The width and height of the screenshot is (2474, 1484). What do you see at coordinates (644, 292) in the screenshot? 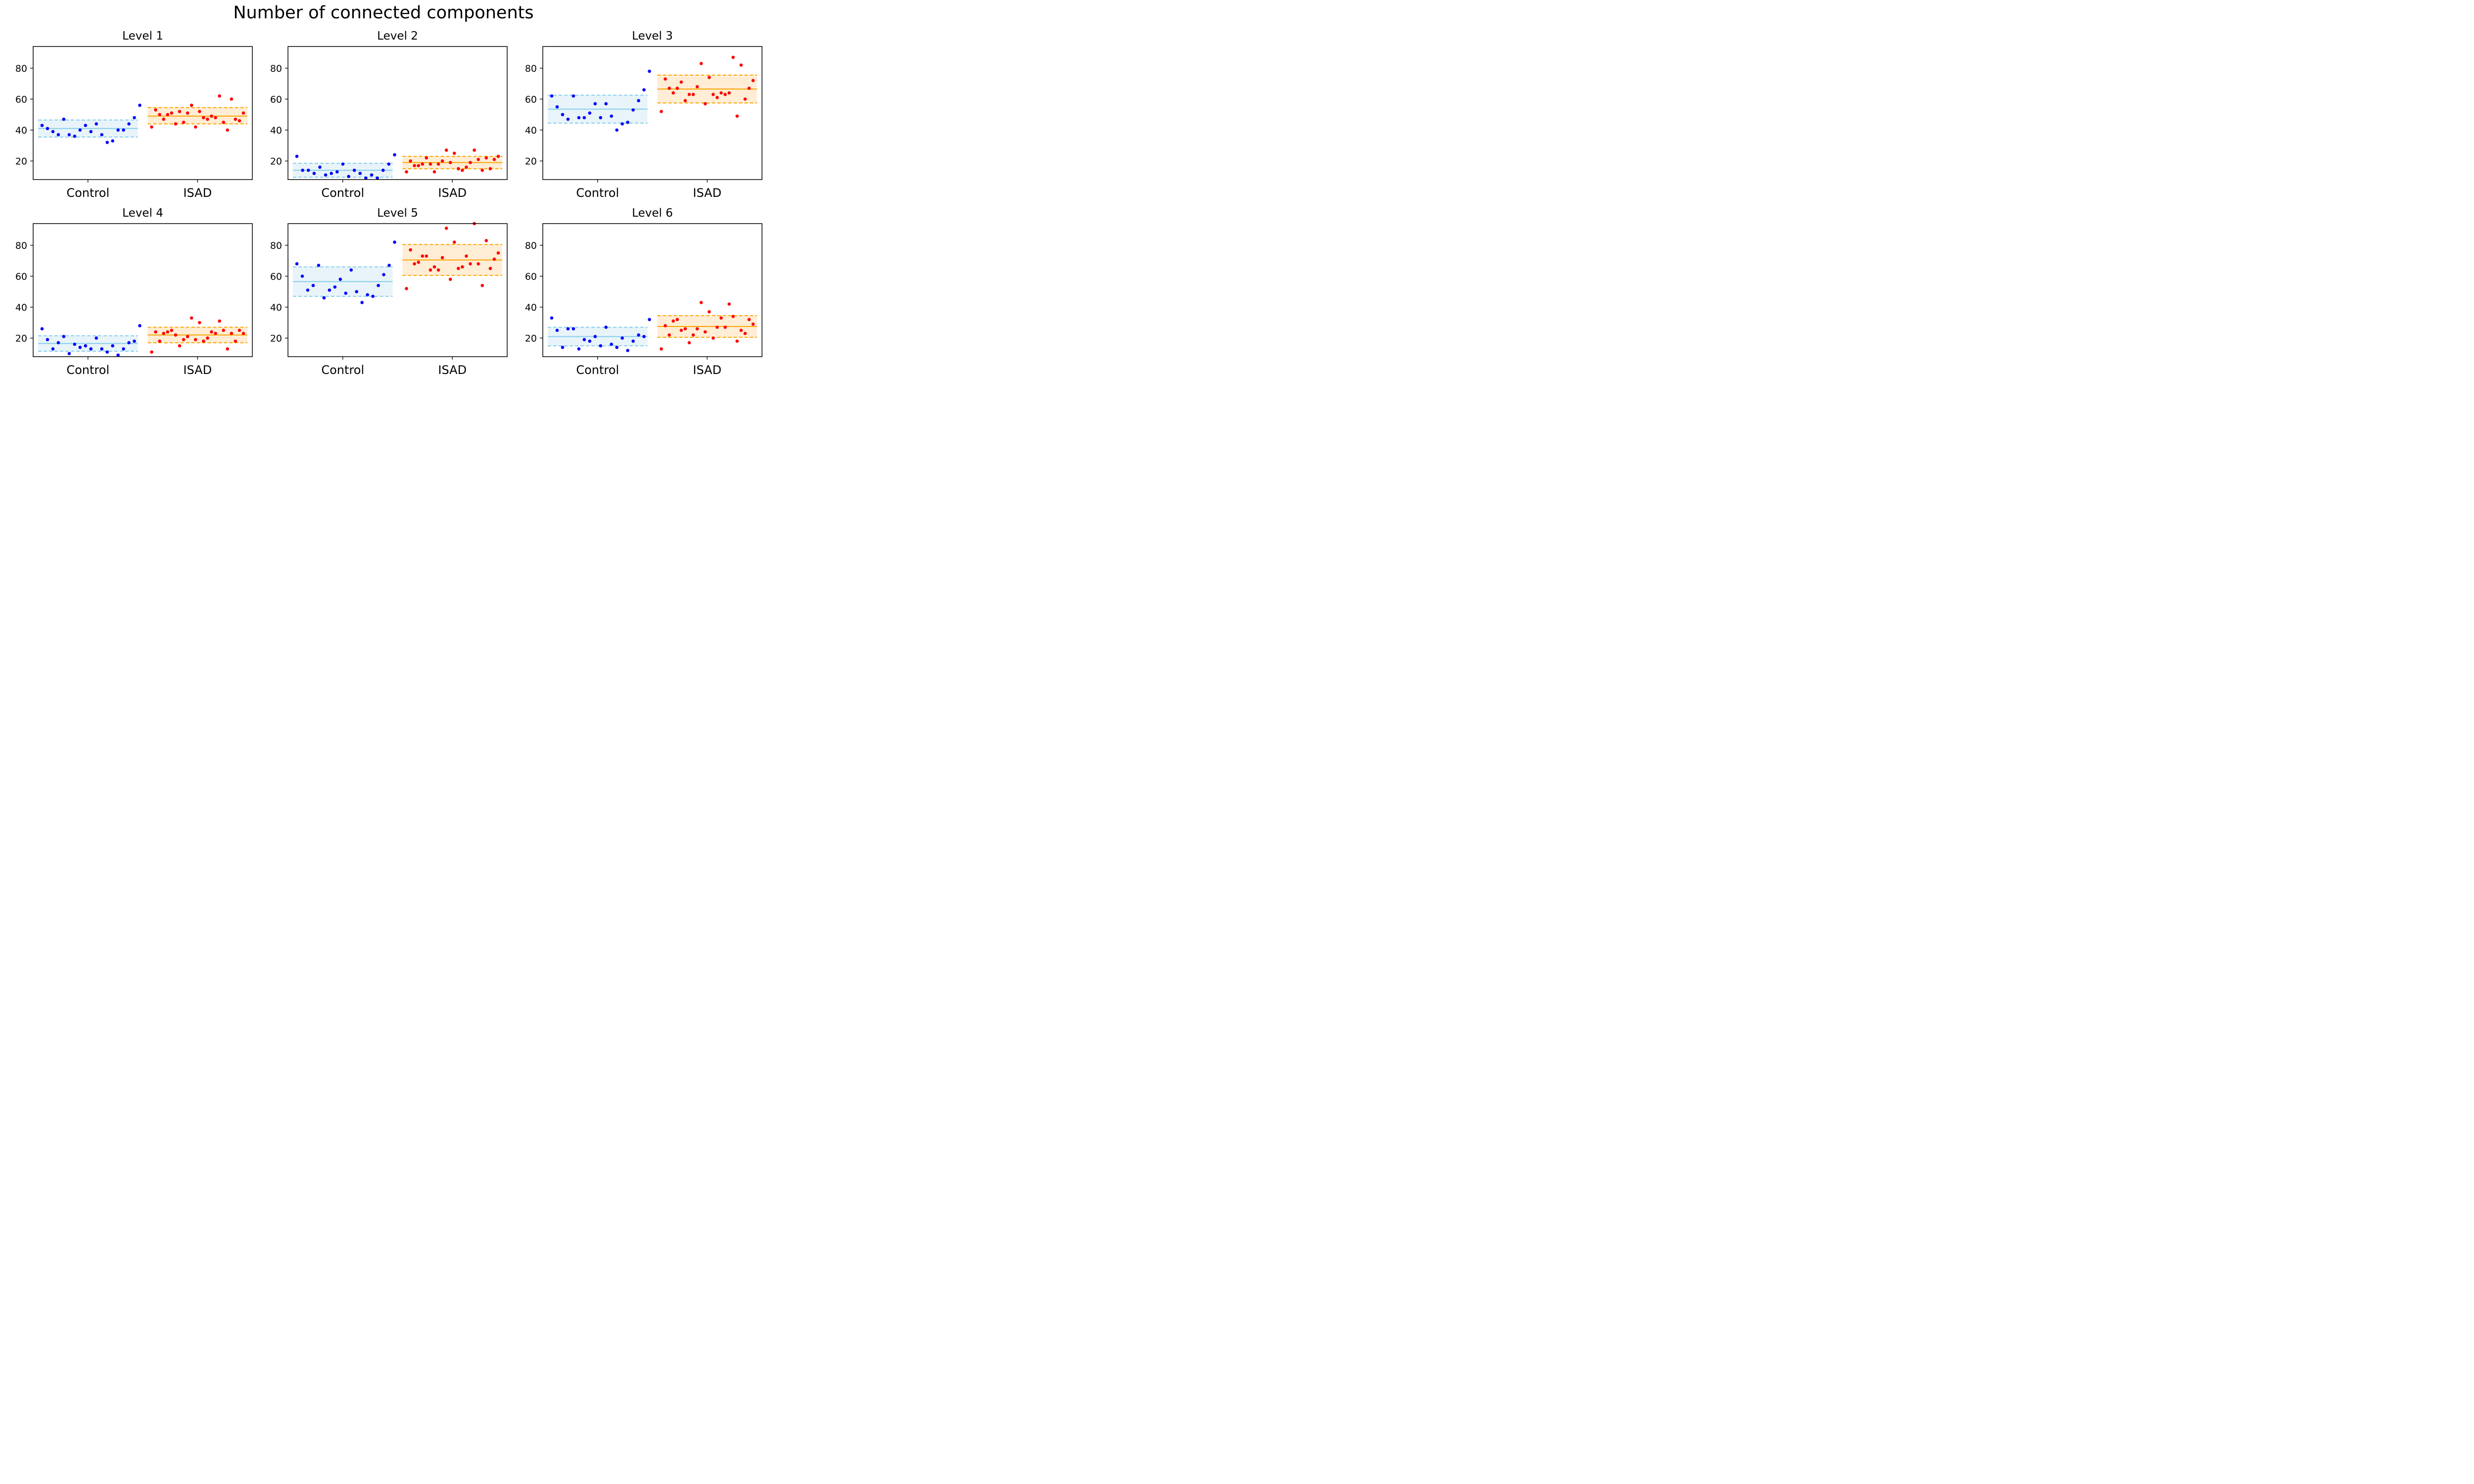
I see `chart-svg: Level 6 Control ISAD 20 40 60 80` at bounding box center [644, 292].